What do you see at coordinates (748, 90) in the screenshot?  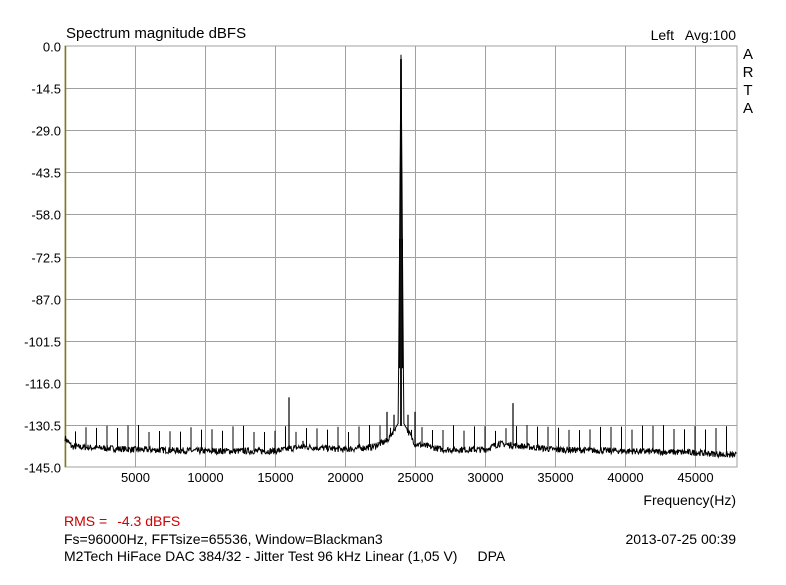 I see `logo-letter: T` at bounding box center [748, 90].